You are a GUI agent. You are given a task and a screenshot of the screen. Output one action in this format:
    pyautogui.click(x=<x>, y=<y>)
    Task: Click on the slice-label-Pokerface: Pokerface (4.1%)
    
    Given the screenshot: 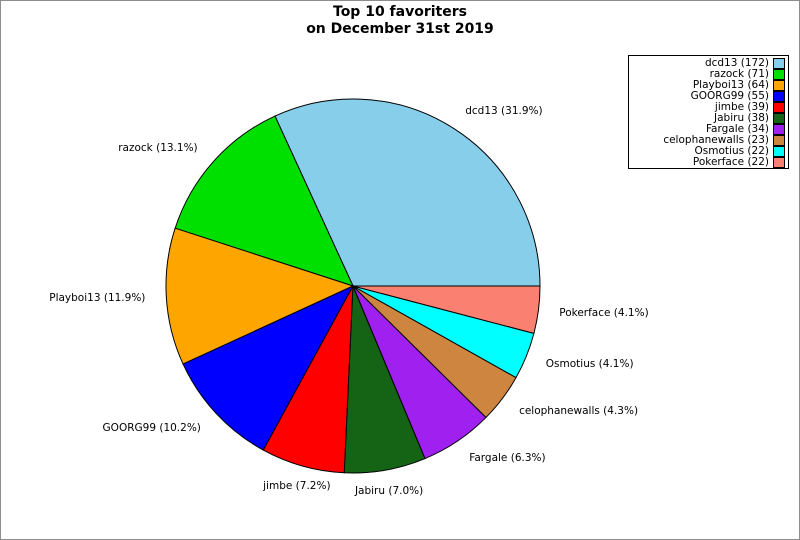 What is the action you would take?
    pyautogui.click(x=604, y=312)
    